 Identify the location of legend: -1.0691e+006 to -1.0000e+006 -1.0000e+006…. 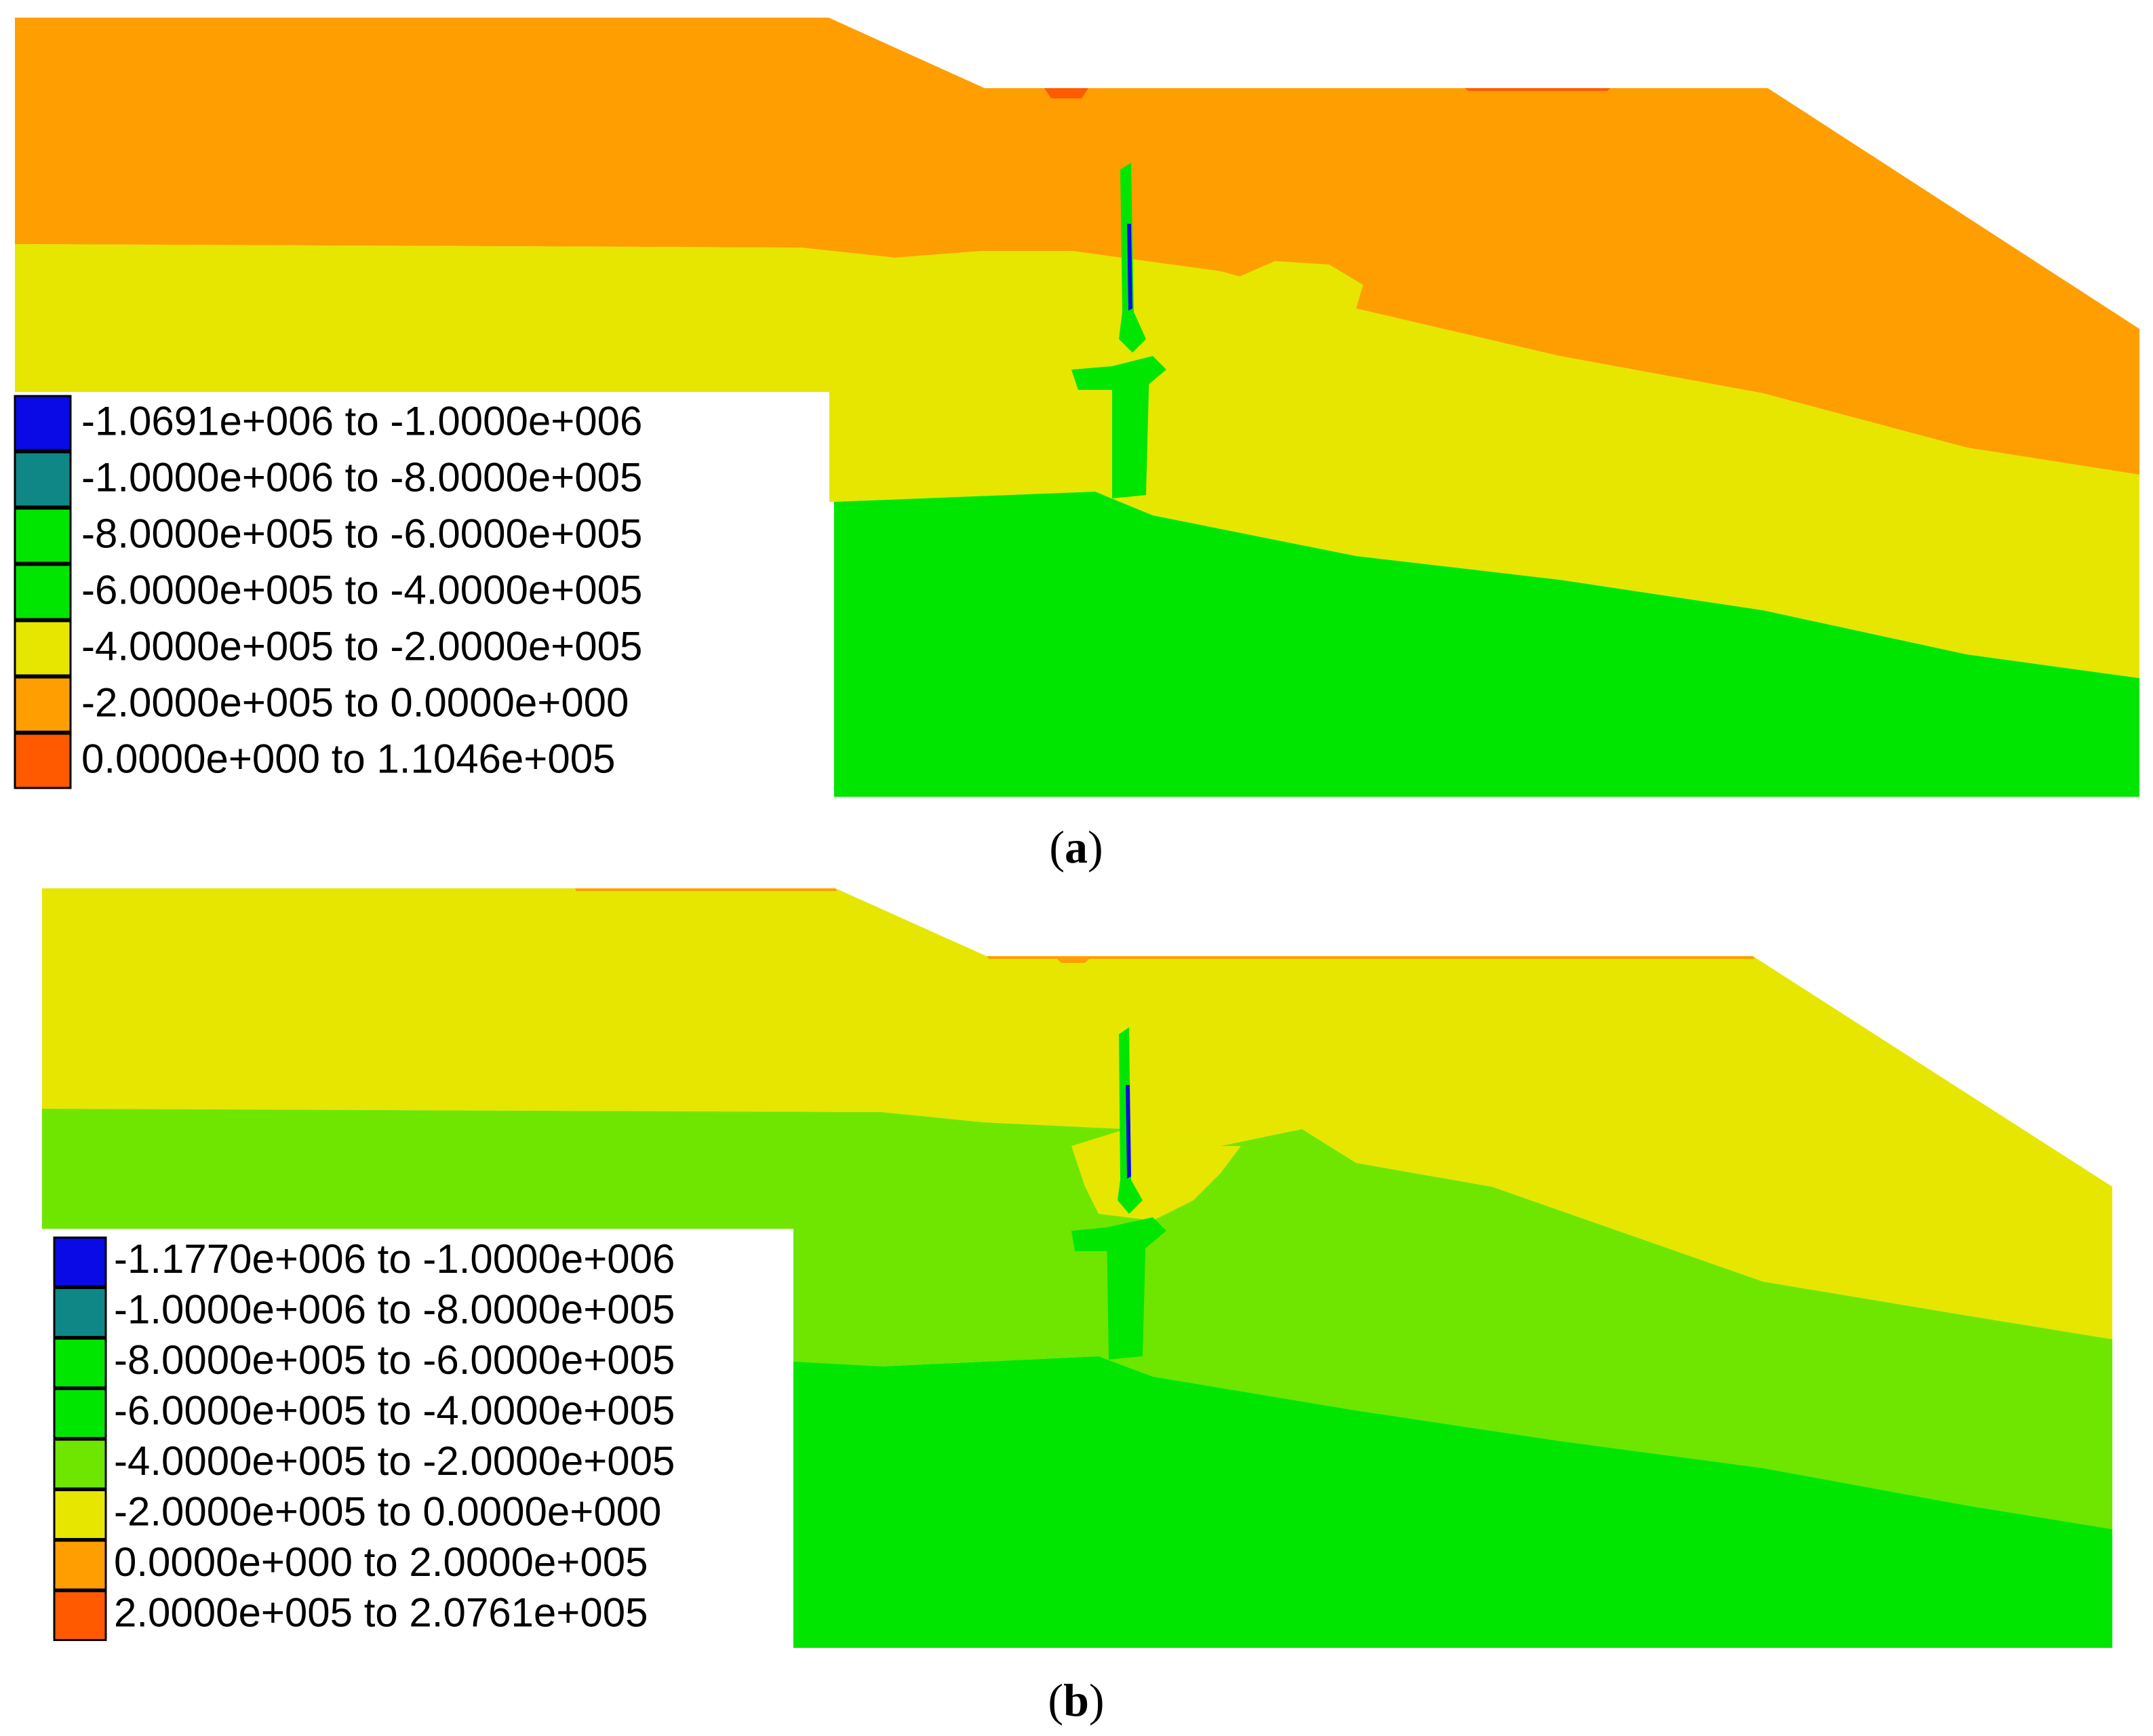
(328, 592).